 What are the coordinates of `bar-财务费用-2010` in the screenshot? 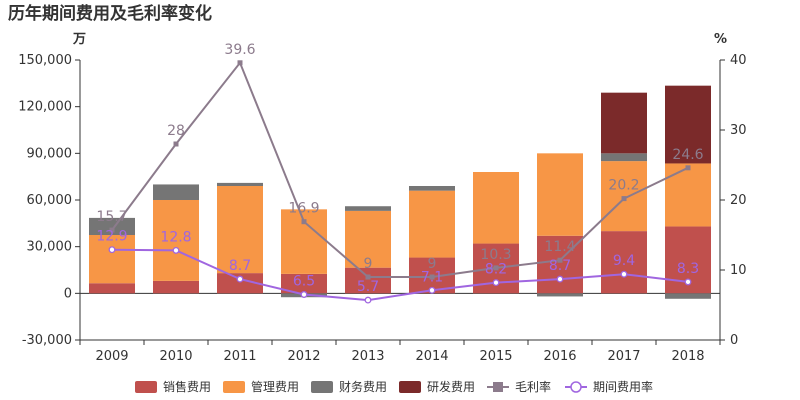 It's located at (176, 192).